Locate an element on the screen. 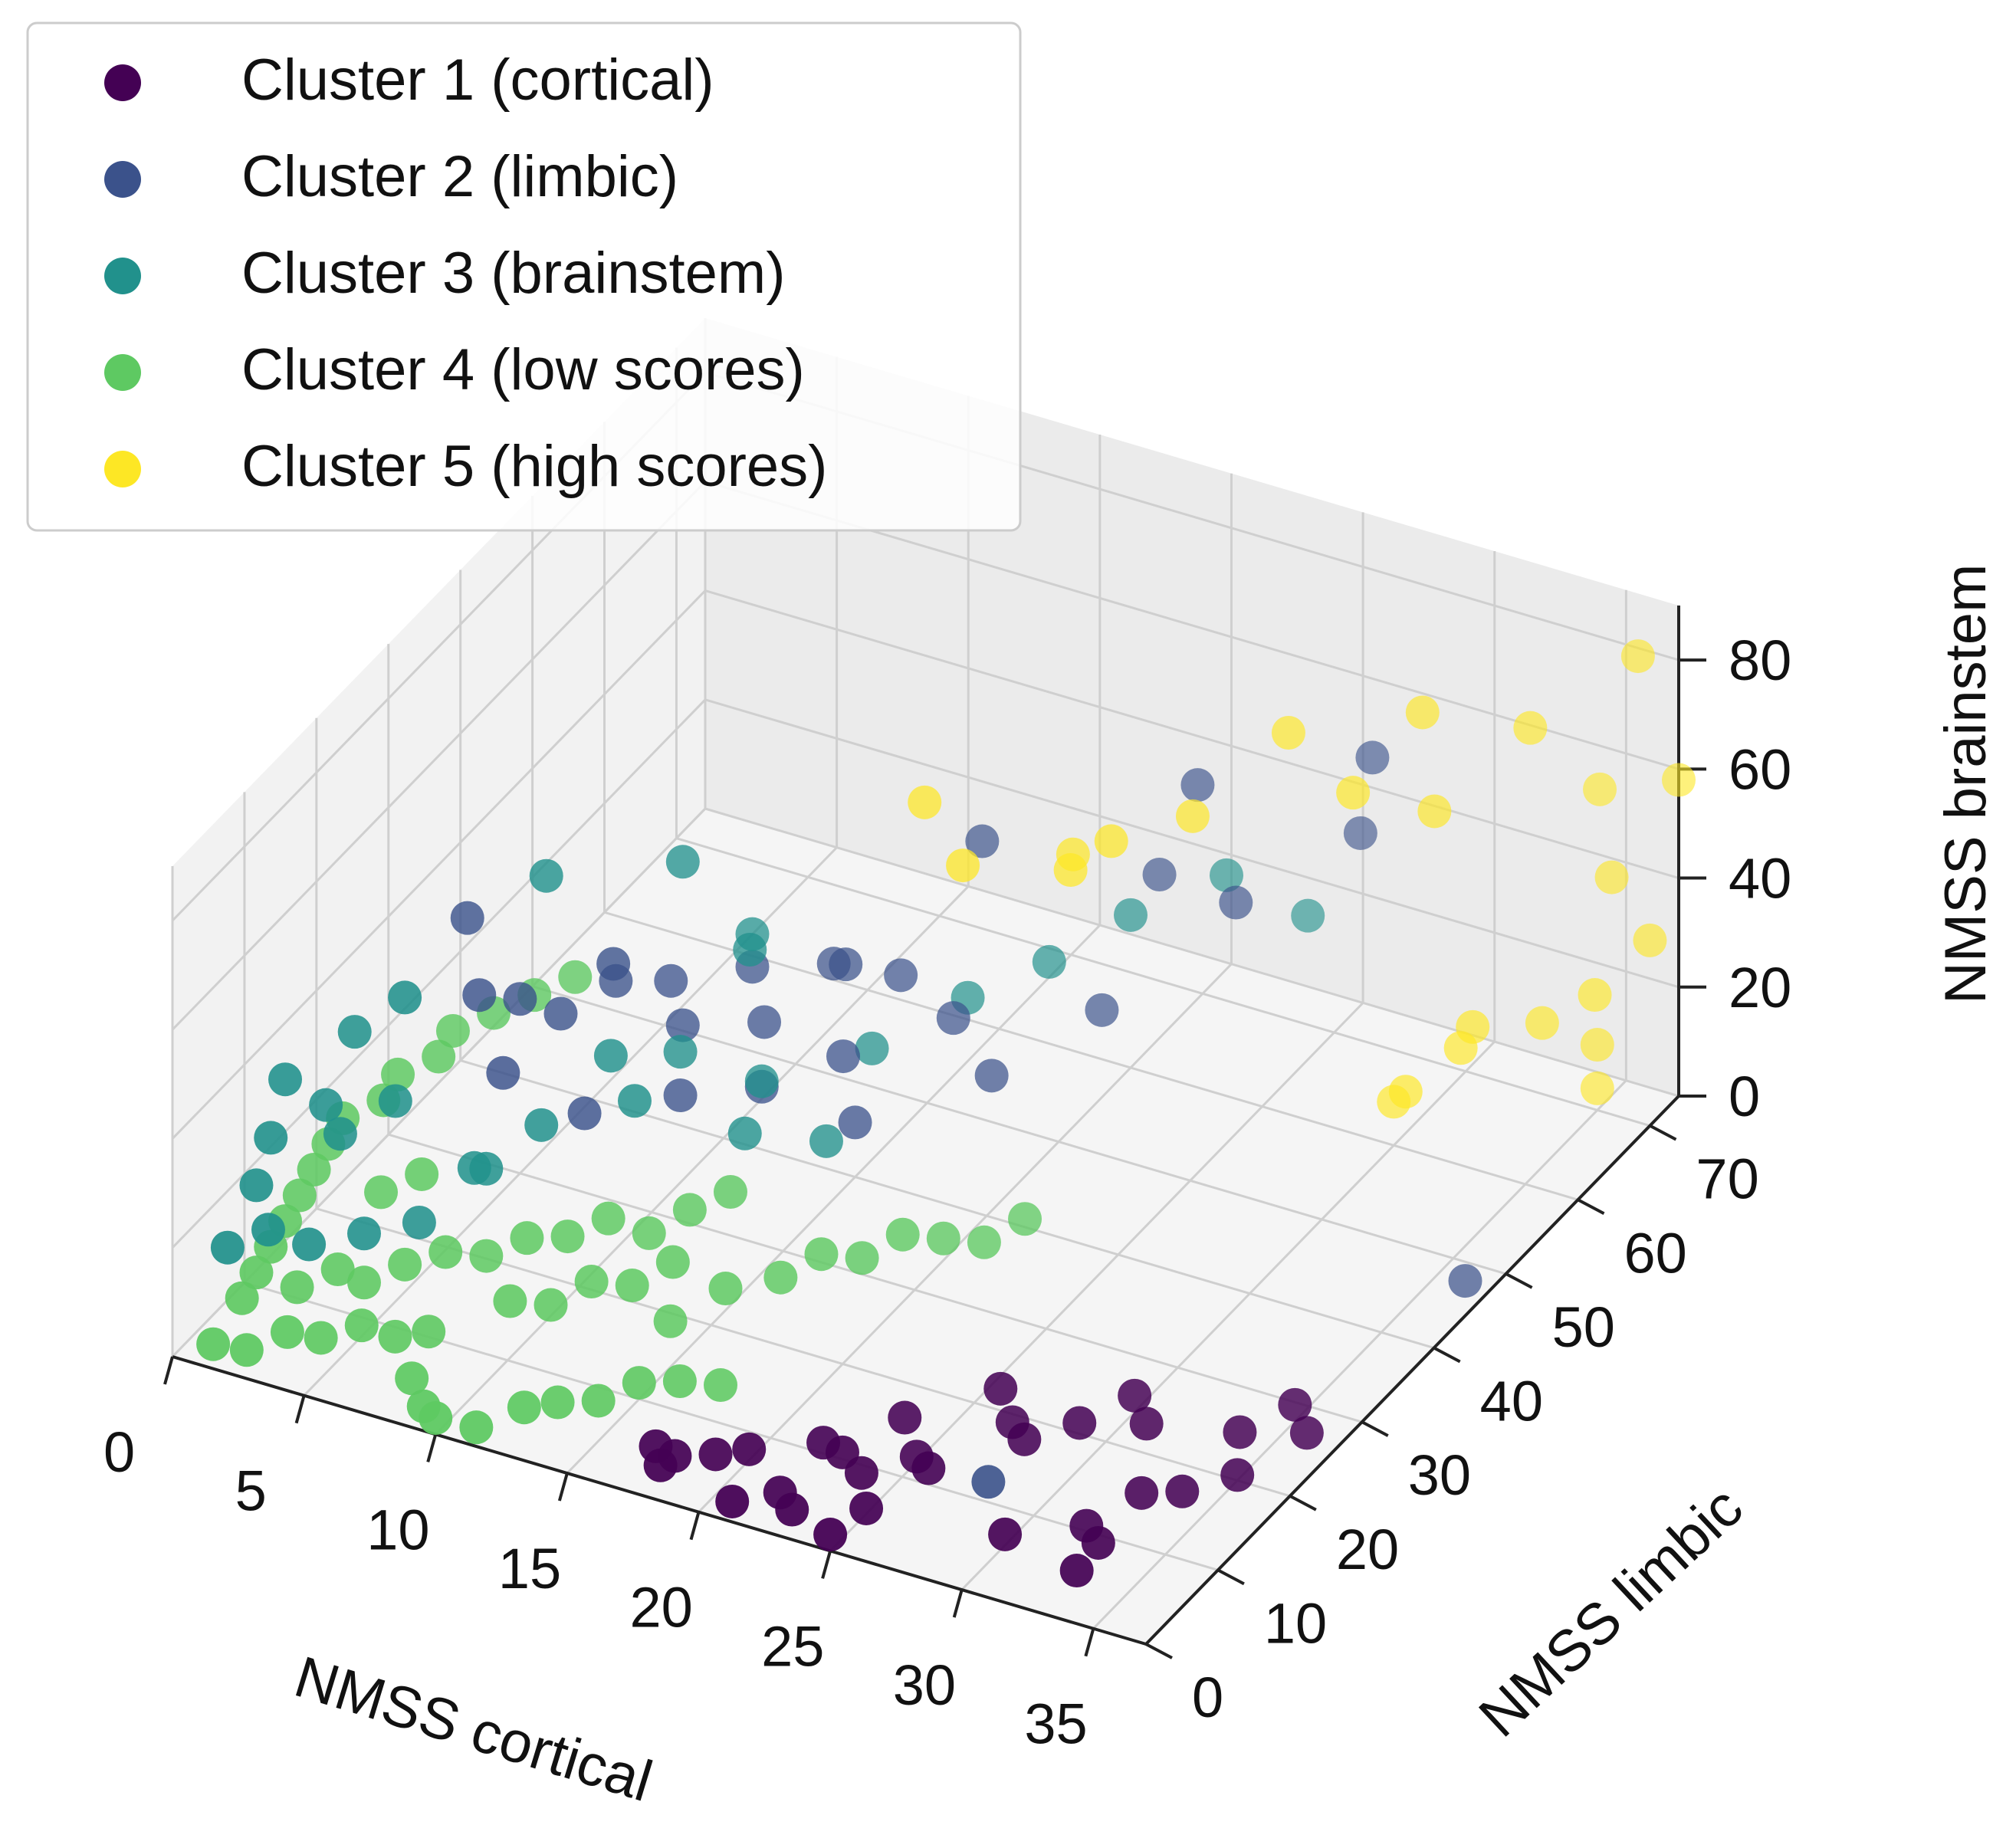 Image resolution: width=2016 pixels, height=1848 pixels. z-tick-label: 0 is located at coordinates (1744, 1096).